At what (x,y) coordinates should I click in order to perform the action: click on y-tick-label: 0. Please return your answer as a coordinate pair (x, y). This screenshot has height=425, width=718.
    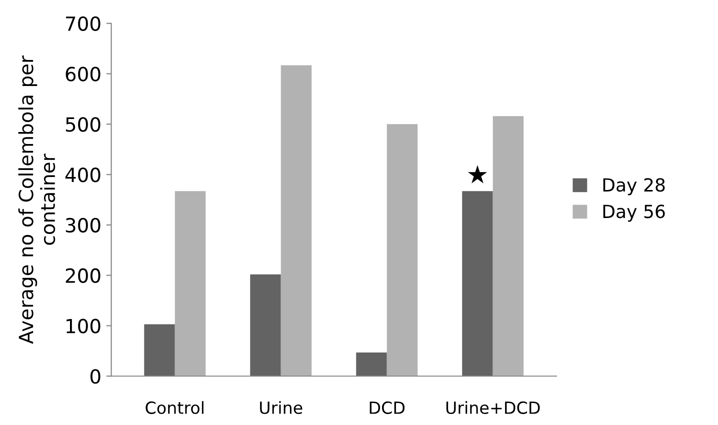
    Looking at the image, I should click on (95, 376).